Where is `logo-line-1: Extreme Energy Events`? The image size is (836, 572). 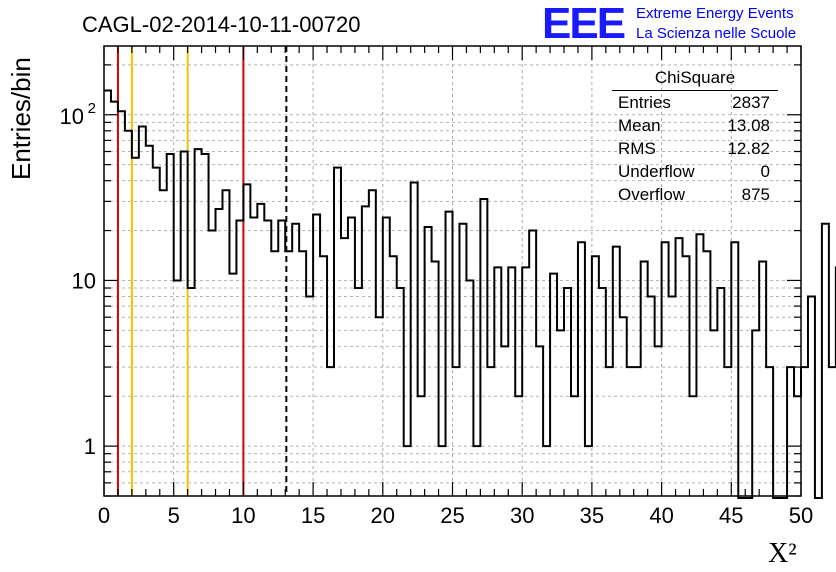 logo-line-1: Extreme Energy Events is located at coordinates (715, 13).